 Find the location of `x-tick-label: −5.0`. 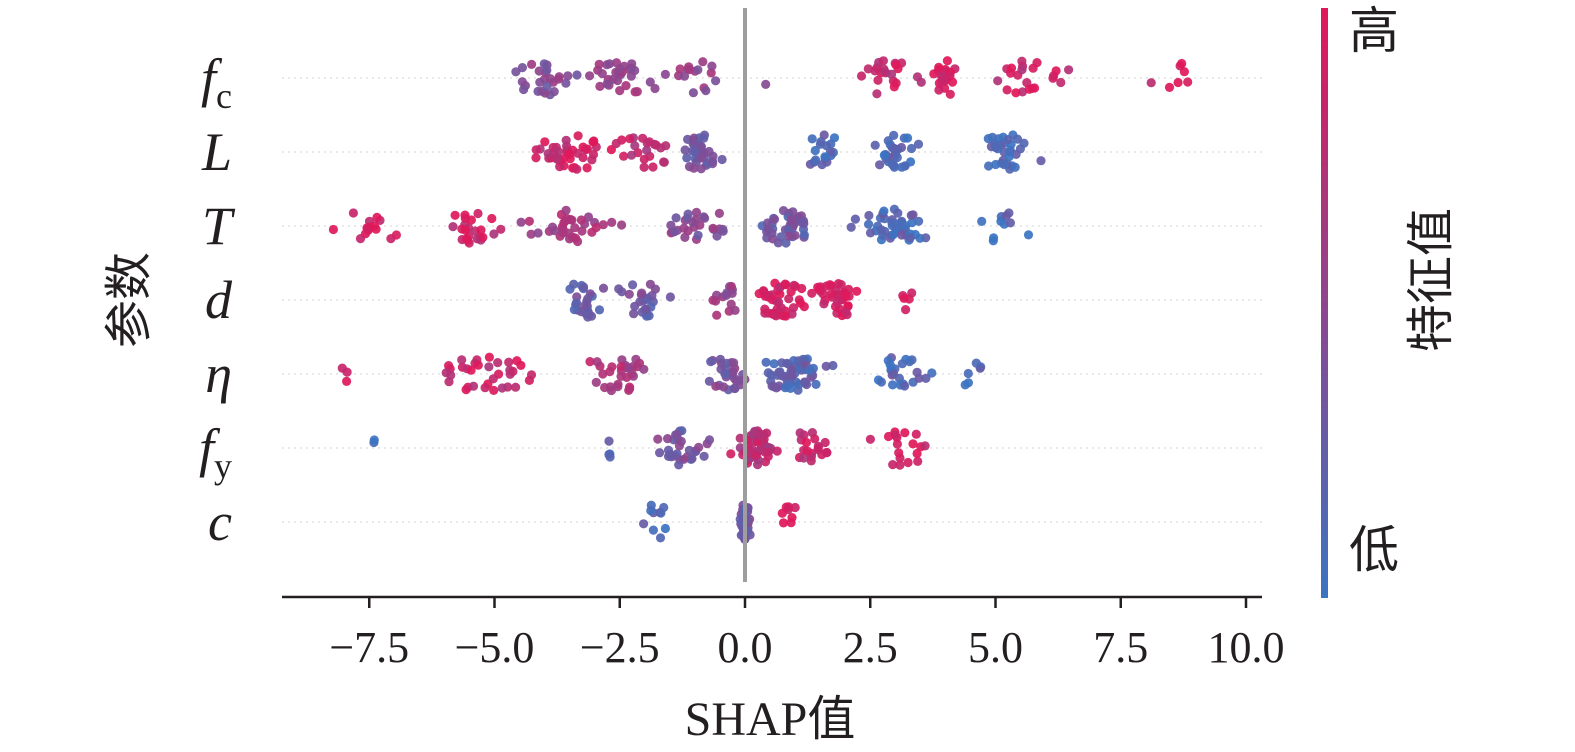

x-tick-label: −5.0 is located at coordinates (495, 647).